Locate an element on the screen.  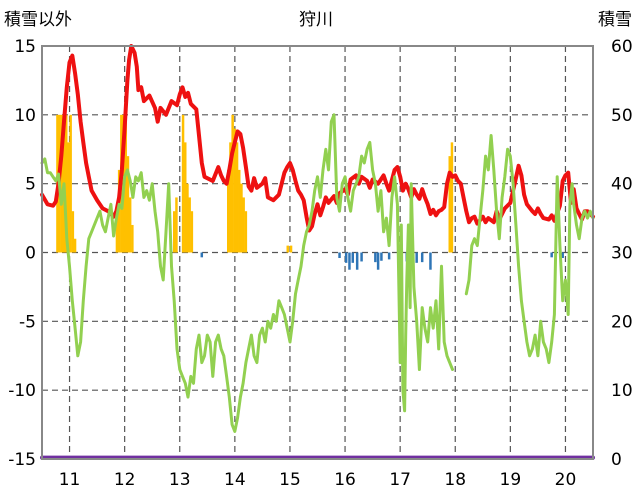
series-line-green is located at coordinates (529, 249).